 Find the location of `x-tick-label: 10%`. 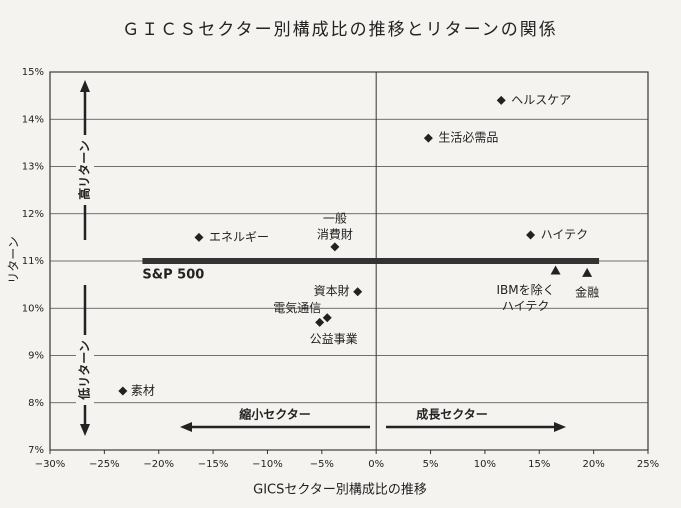

x-tick-label: 10% is located at coordinates (485, 464).